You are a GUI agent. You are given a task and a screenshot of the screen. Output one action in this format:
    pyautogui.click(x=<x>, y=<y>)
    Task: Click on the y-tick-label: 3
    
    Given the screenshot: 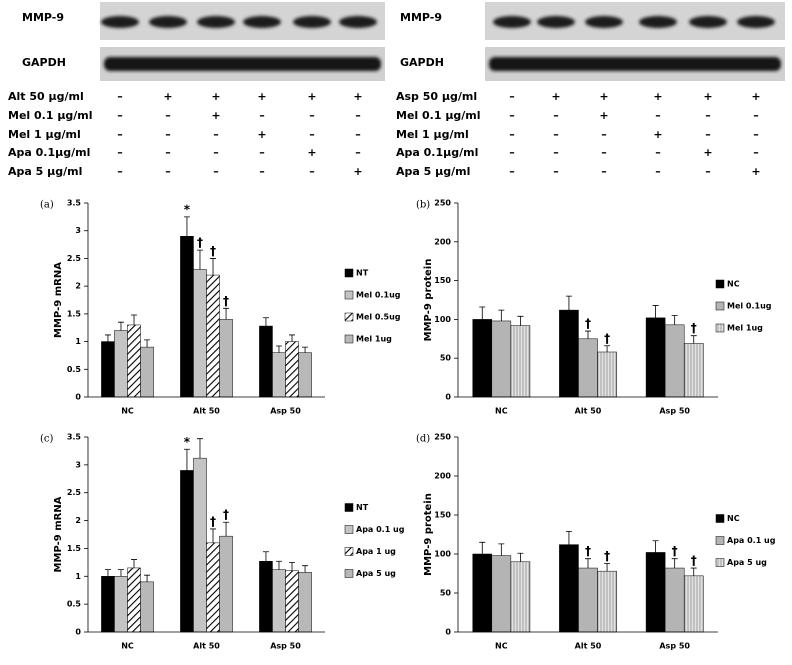 What is the action you would take?
    pyautogui.click(x=78, y=464)
    